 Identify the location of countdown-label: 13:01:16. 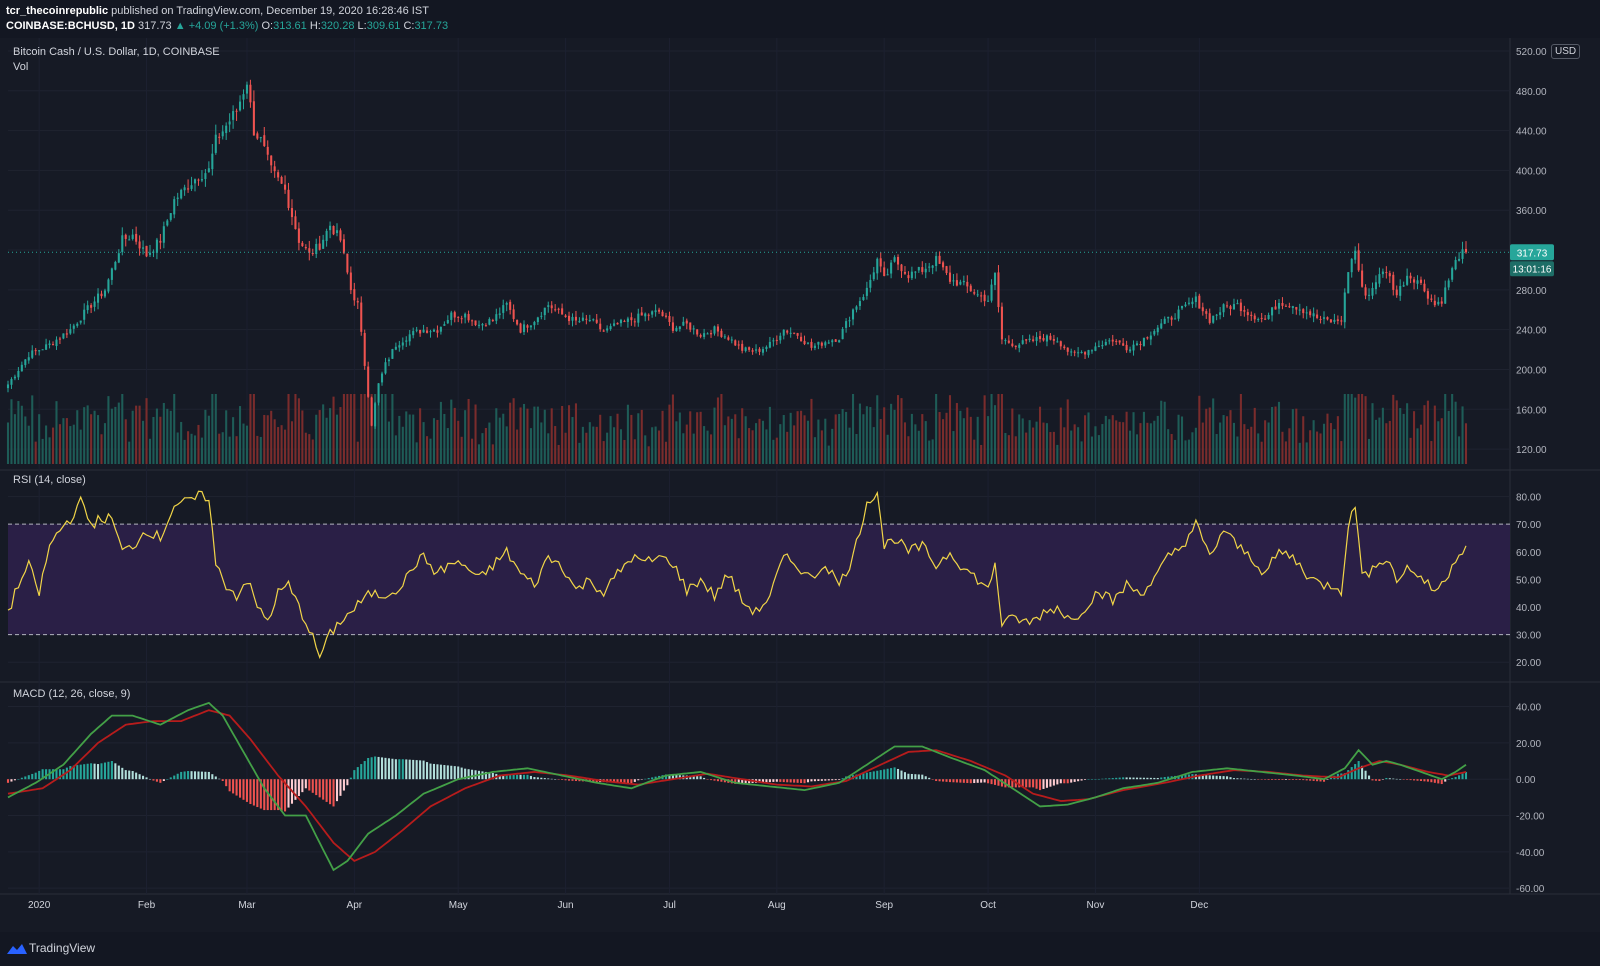
(1532, 269).